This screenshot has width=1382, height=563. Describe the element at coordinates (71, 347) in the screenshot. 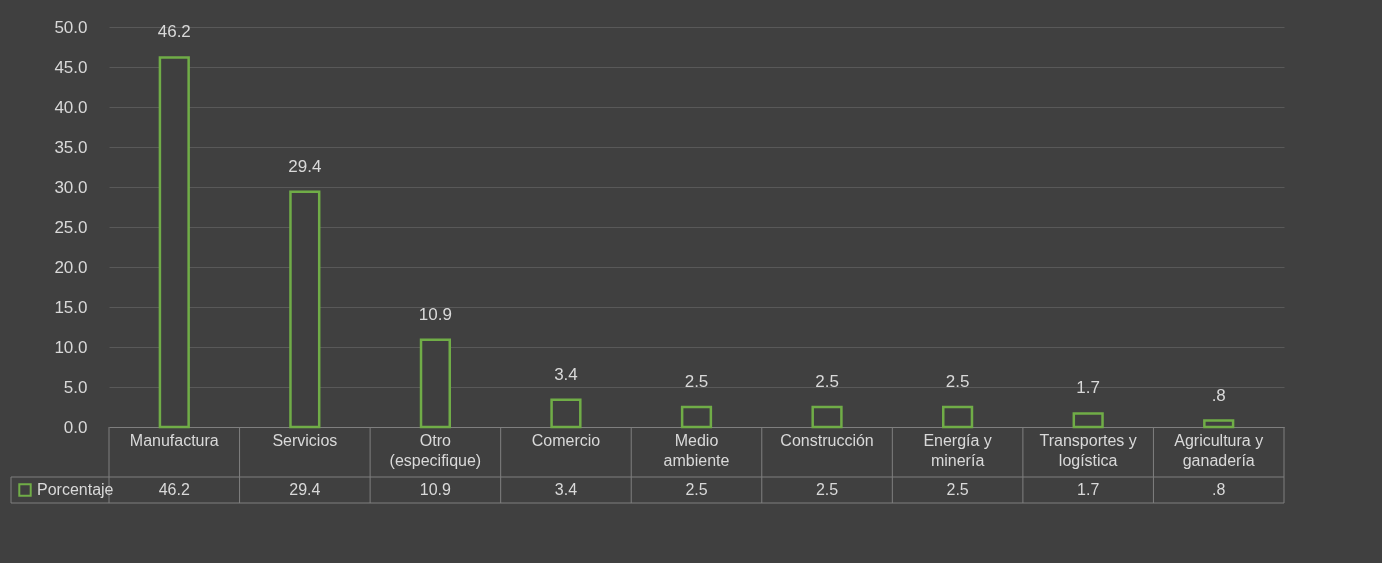

I see `y-tick-label: 10.0` at that location.